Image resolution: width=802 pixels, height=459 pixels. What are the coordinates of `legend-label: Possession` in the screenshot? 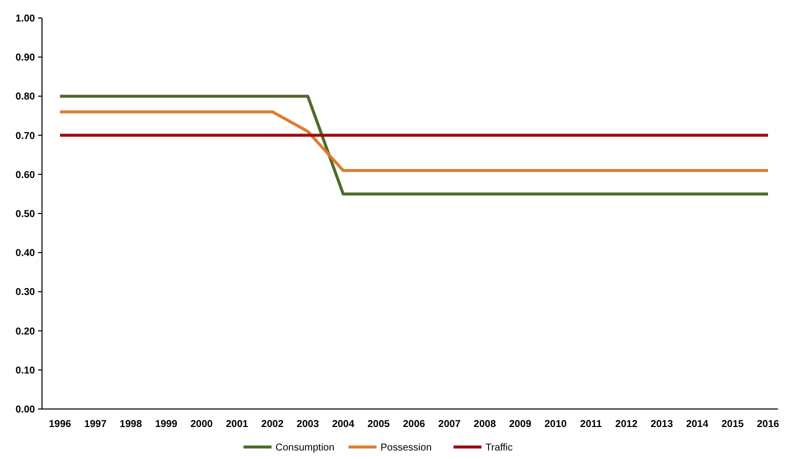 It's located at (406, 448).